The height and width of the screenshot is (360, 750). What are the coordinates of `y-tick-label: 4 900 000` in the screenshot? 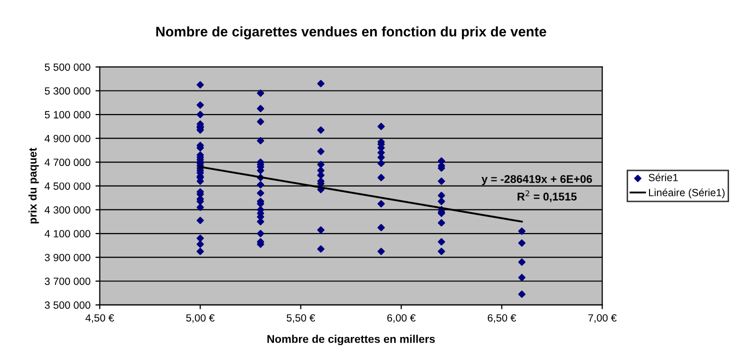 It's located at (67, 138).